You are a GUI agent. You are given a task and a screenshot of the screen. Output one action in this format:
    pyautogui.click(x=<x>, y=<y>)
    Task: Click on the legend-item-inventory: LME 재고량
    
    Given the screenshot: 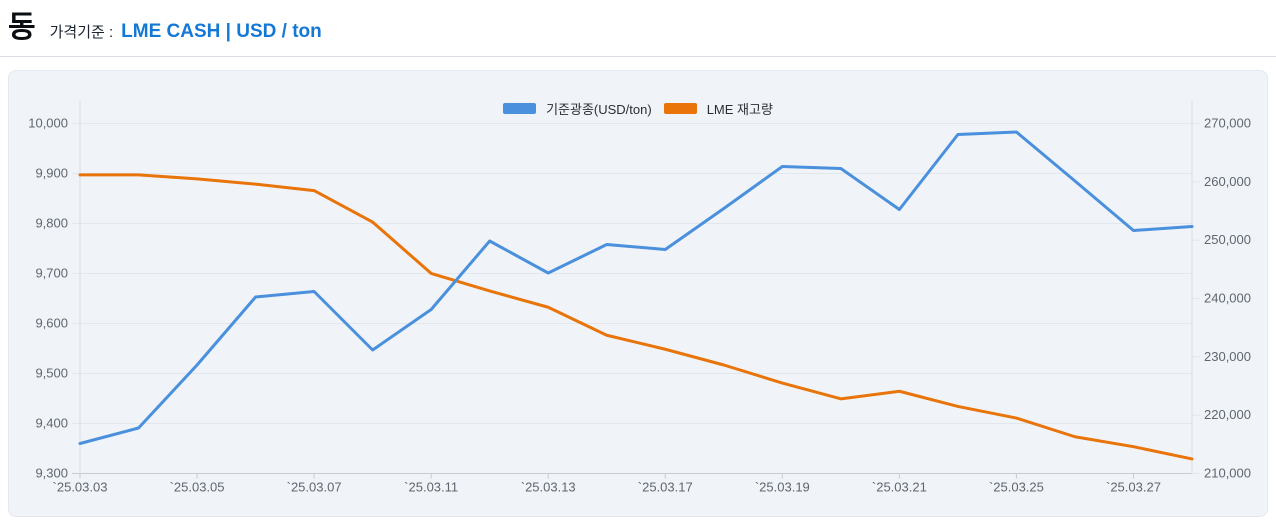 What is the action you would take?
    pyautogui.click(x=718, y=108)
    